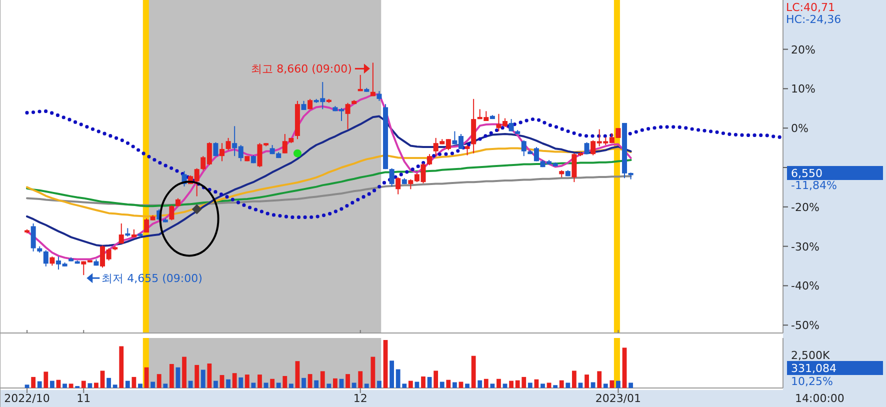  I want to click on y-tick-label: -30%, so click(805, 247).